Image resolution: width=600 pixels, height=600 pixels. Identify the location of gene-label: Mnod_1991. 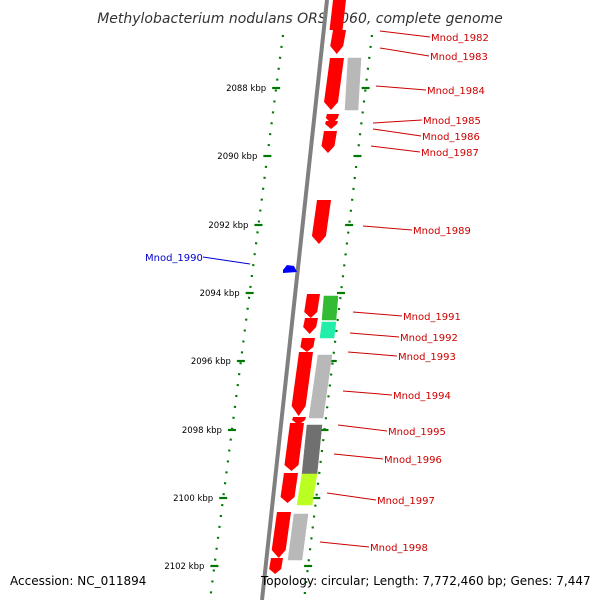
(432, 317).